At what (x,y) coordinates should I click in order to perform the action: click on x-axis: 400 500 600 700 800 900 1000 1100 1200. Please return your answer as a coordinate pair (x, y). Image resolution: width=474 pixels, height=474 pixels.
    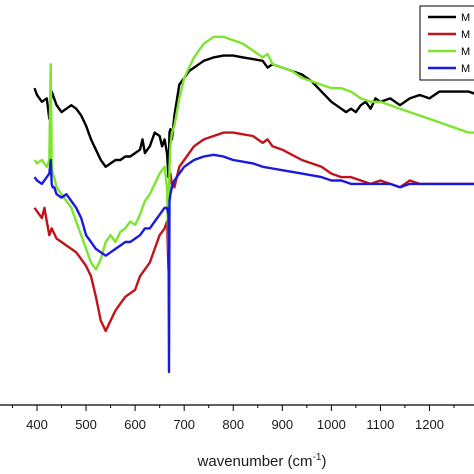
    Looking at the image, I should click on (233, 418).